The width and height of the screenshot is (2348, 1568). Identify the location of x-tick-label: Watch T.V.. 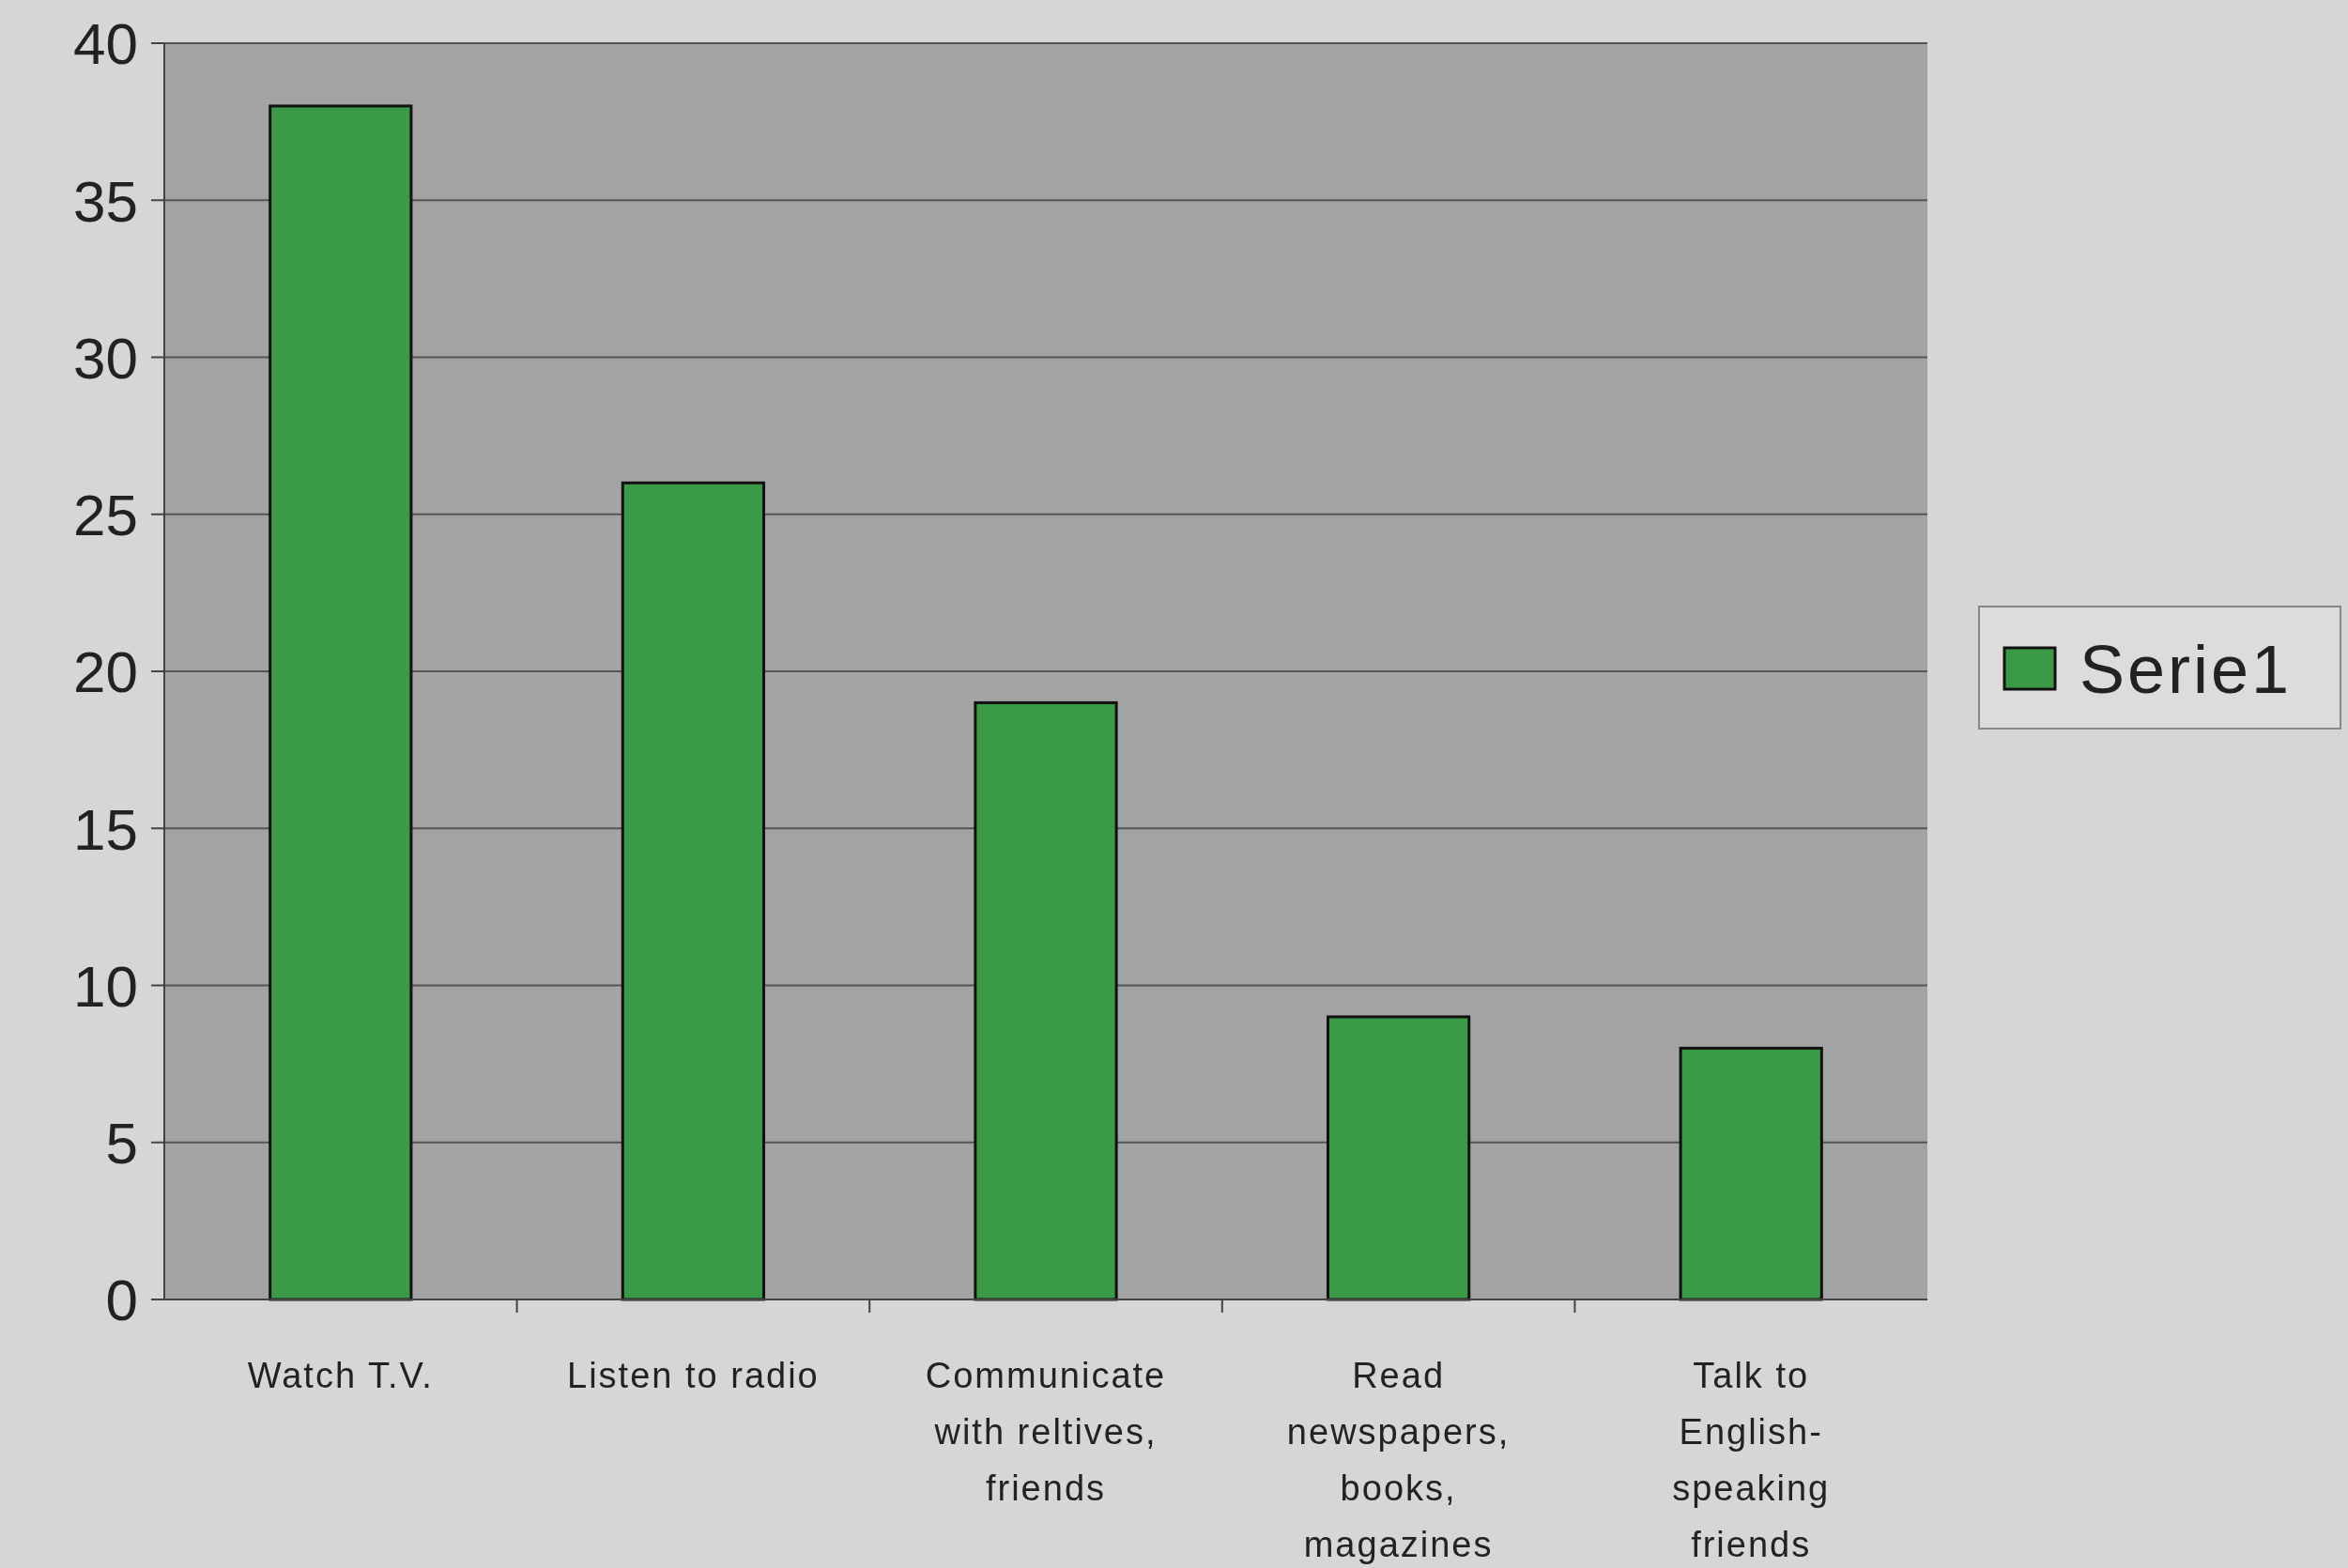
(340, 1376).